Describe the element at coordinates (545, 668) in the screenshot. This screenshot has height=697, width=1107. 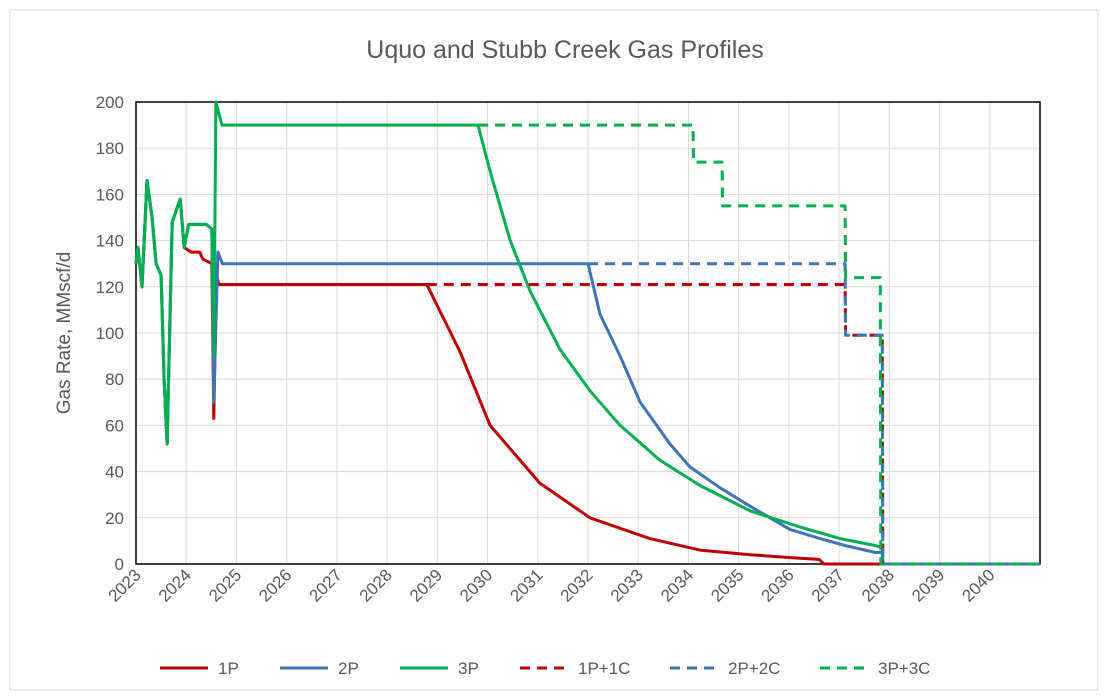
I see `legend: 1P 2P 3P 1P+1C 2P+2C 3P+3C` at that location.